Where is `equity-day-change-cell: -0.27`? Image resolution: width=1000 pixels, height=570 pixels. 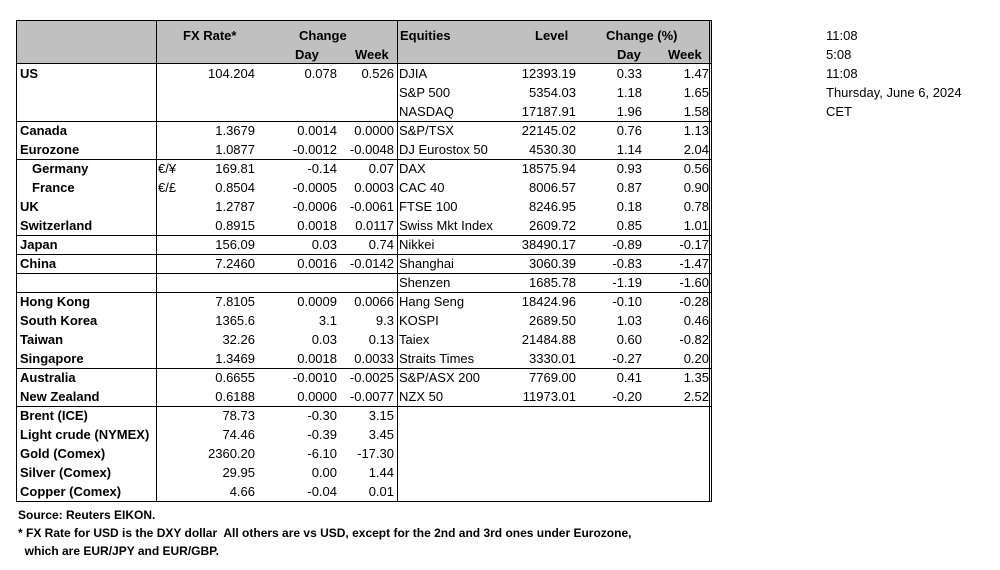 equity-day-change-cell: -0.27 is located at coordinates (627, 358).